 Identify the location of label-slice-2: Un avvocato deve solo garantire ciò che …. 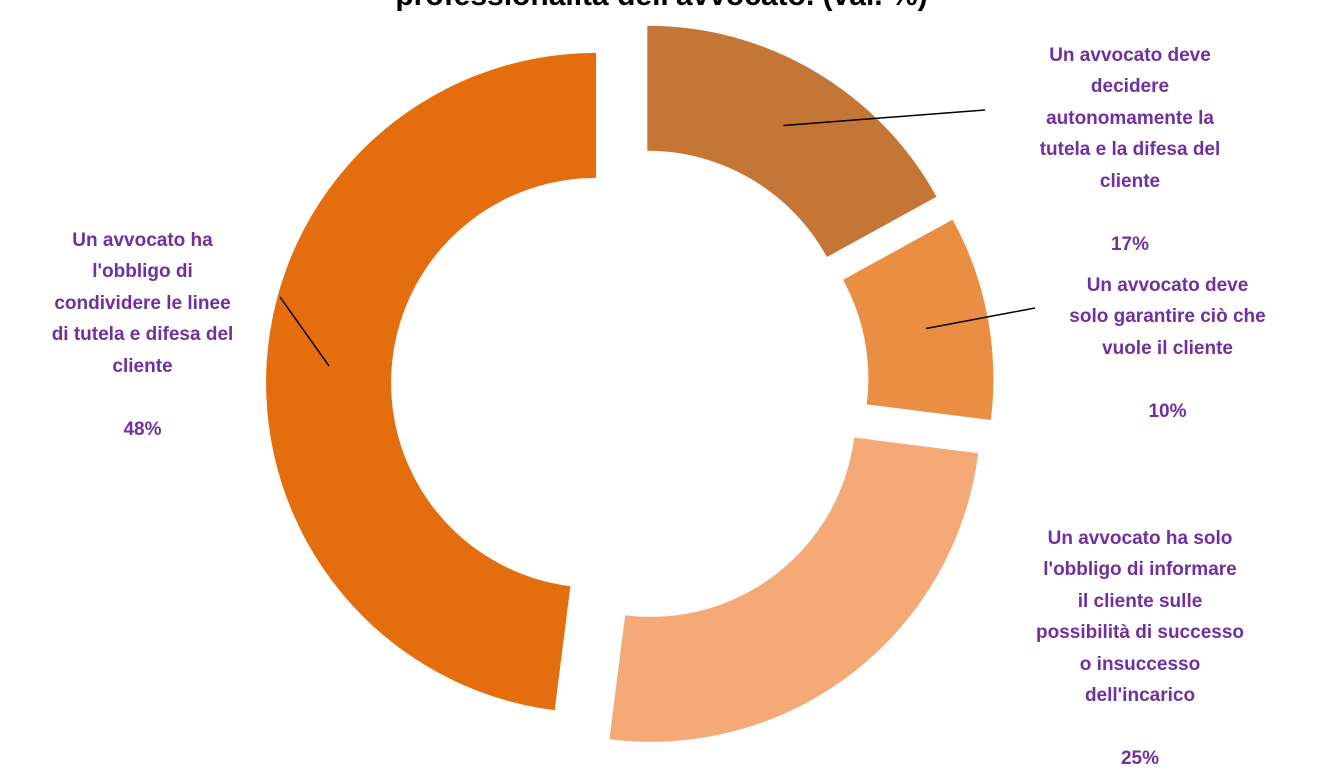
(1167, 332).